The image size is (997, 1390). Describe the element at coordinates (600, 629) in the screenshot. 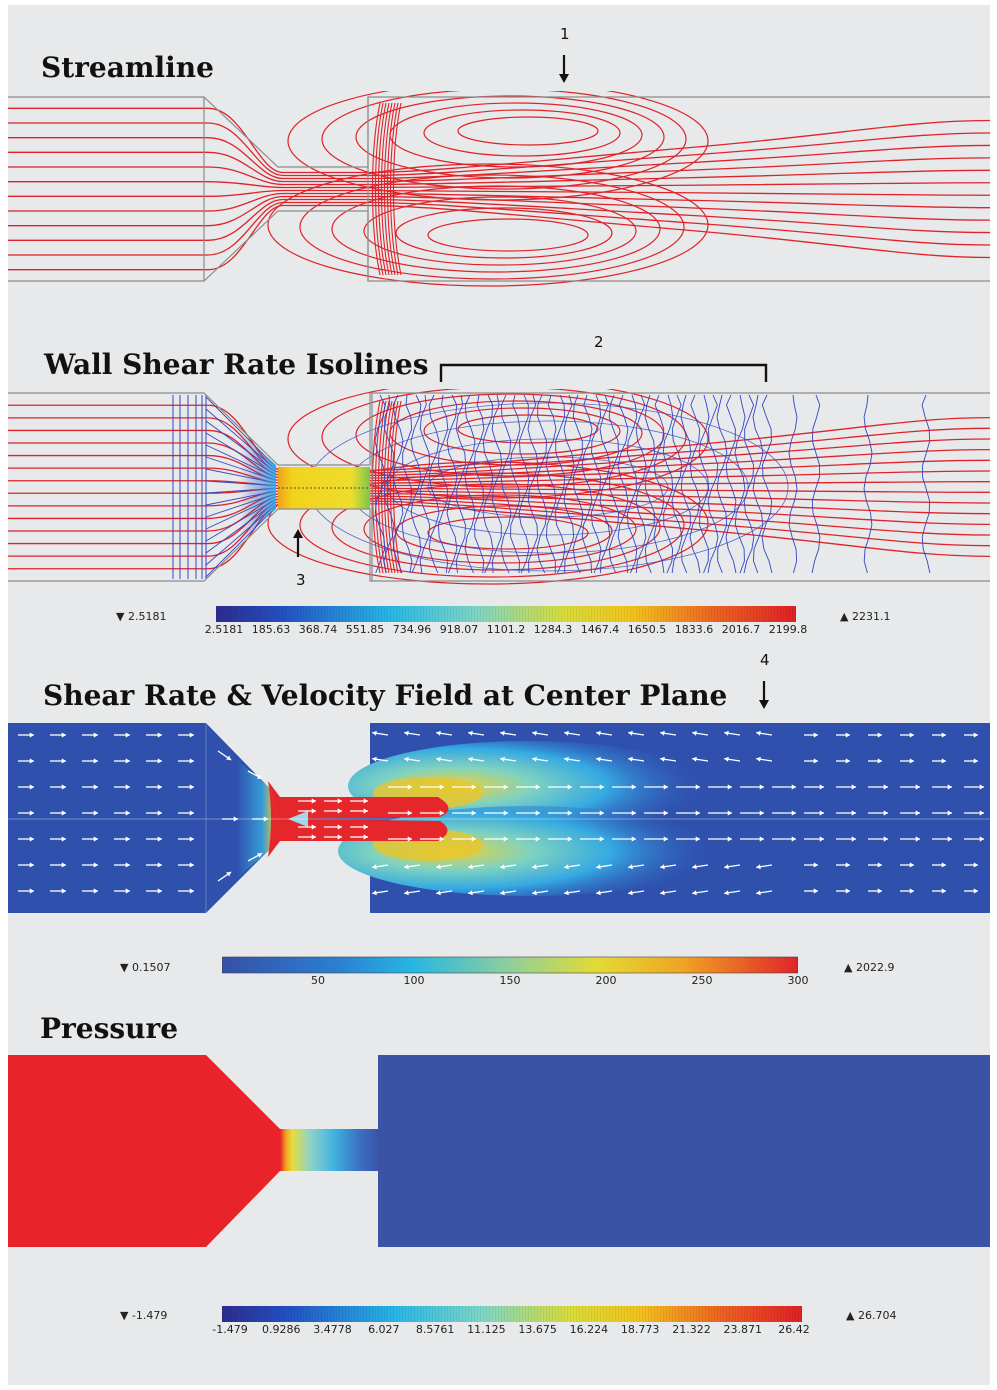

I see `colorbar-tick-label: 1467.4` at that location.